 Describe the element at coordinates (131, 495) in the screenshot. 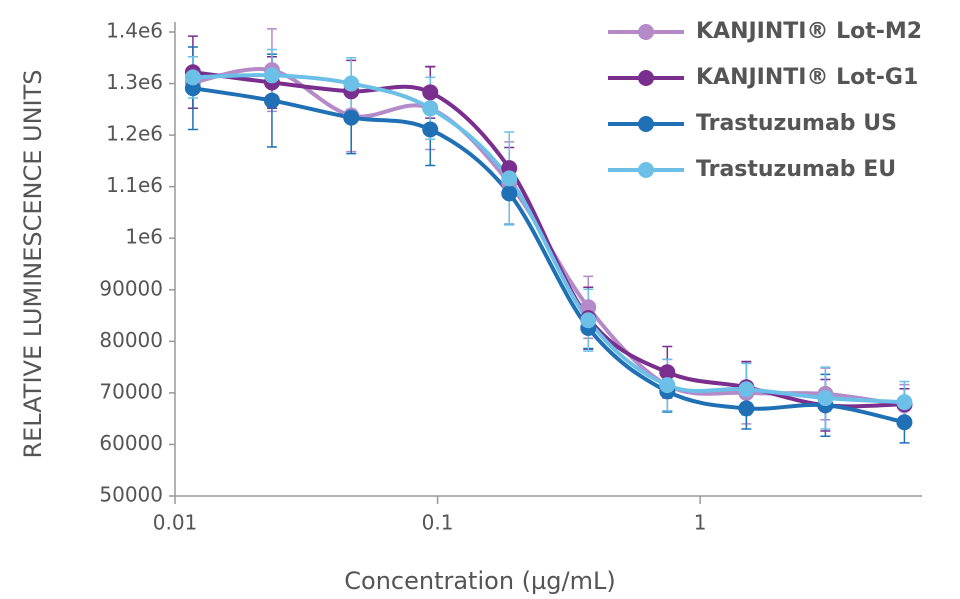

I see `y-tick-label: 50000` at that location.